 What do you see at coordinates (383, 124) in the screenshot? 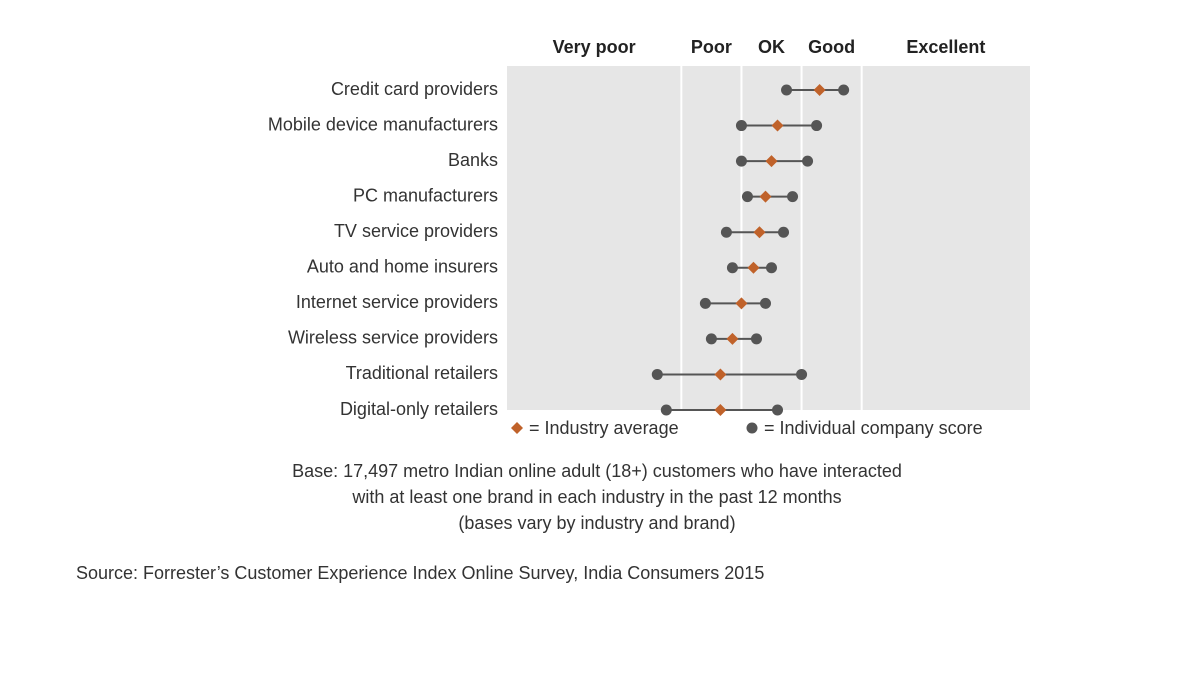
I see `category-label: Mobile device manufacturers` at bounding box center [383, 124].